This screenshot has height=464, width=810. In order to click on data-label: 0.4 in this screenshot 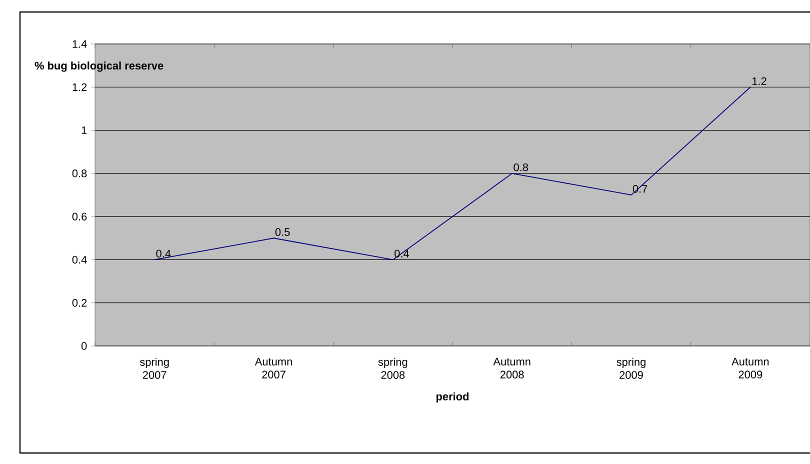, I will do `click(163, 254)`.